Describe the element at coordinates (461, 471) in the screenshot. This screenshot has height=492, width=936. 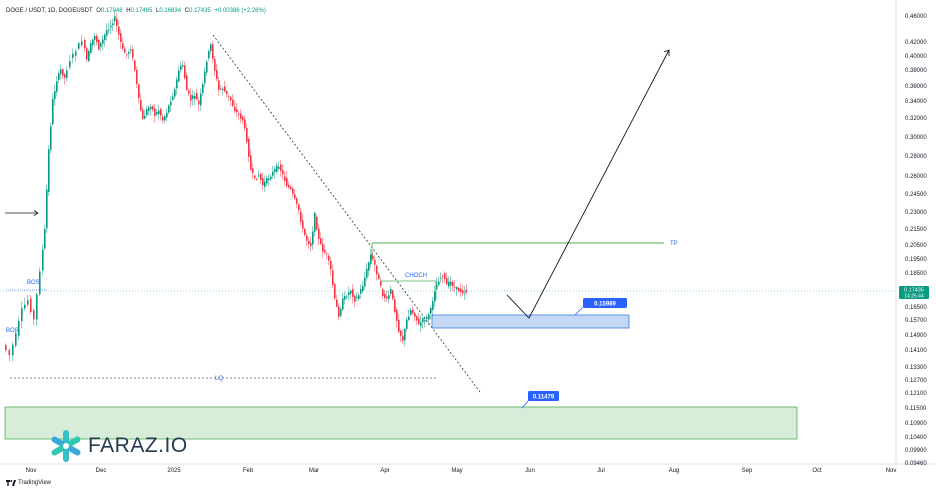
I see `time-axis: Nov Dec 2025 Feb Mar Apr May Jun Jul Aug Sep Oct Nov` at that location.